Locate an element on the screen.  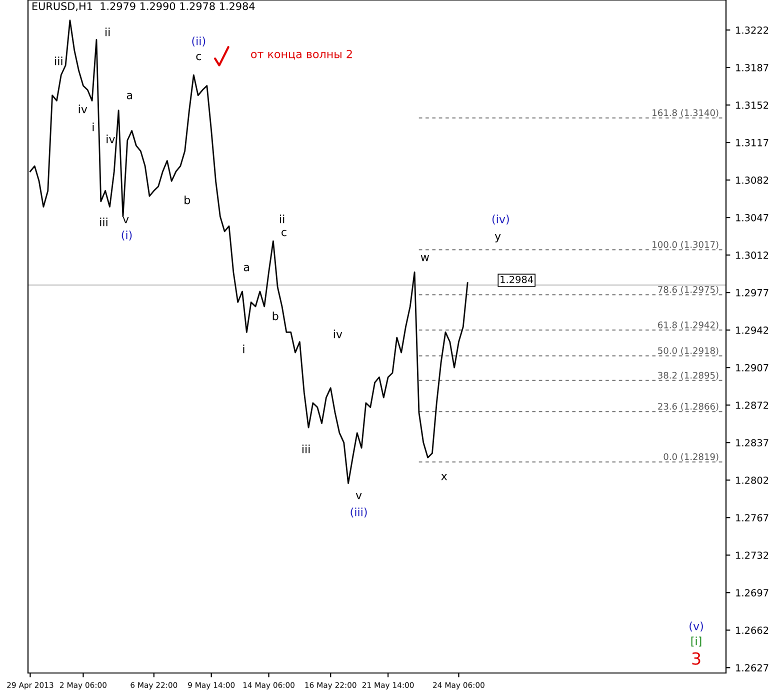
chart-title: EURUSD,H1 1.2979 1.2990 1.2978 1.2984 is located at coordinates (143, 7).